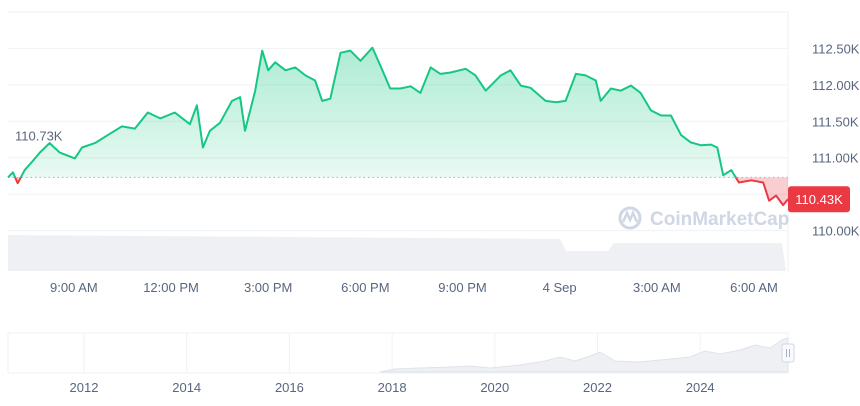 This screenshot has width=860, height=406. I want to click on x-tick-label: 9:00 AM, so click(74, 287).